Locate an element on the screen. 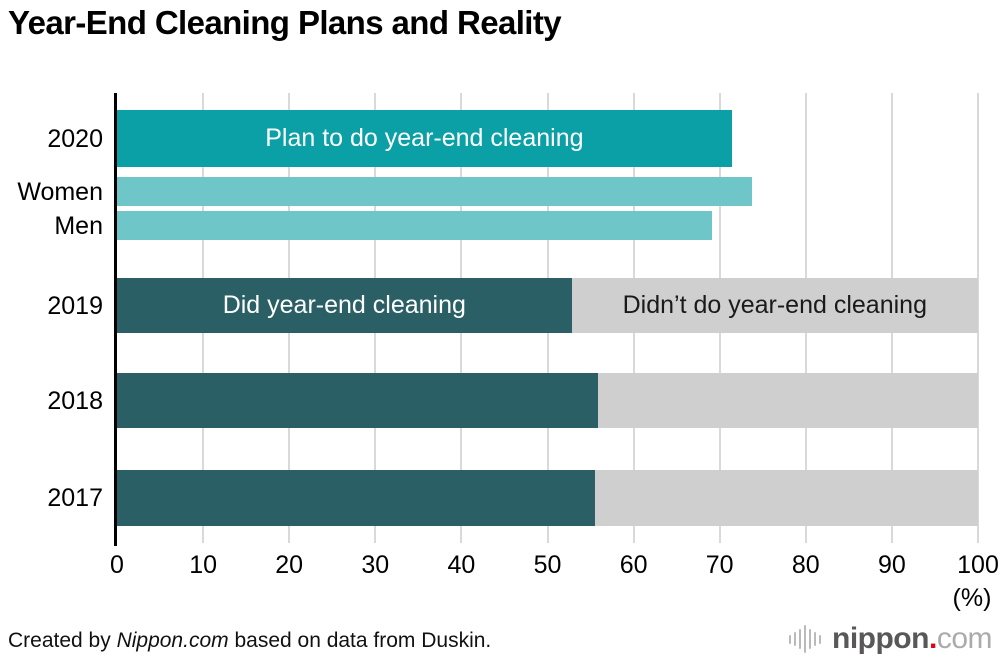 The height and width of the screenshot is (666, 1000). nippon-logo-text: nippon.com is located at coordinates (912, 638).